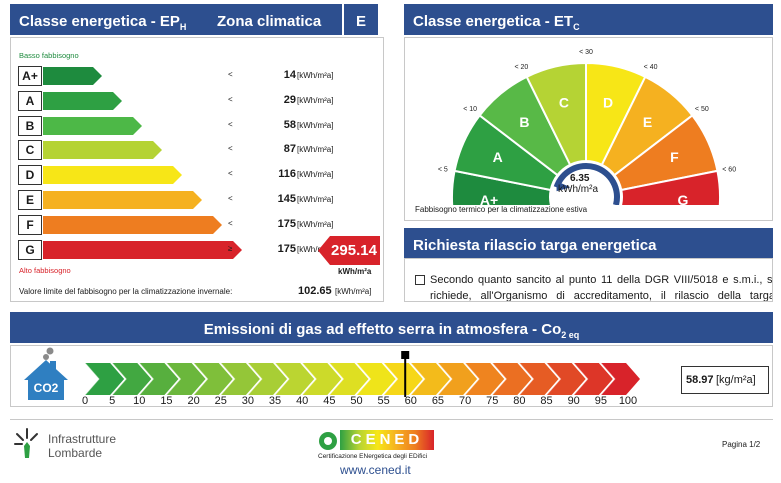  Describe the element at coordinates (628, 401) in the screenshot. I see `co2-scale-tick: 100` at that location.